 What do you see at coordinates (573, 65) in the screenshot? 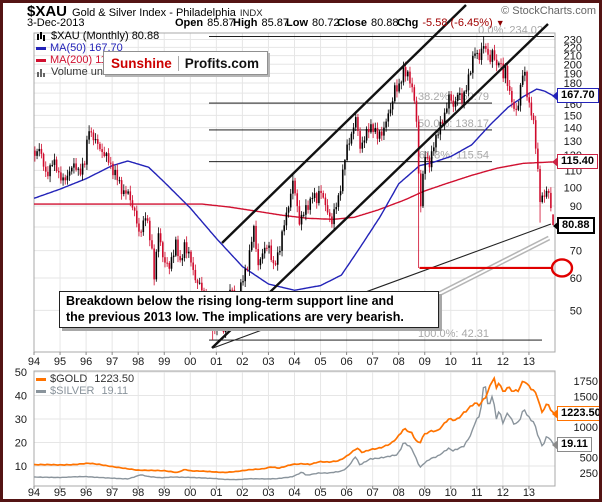
I see `main-y-tick: 200` at bounding box center [573, 65].